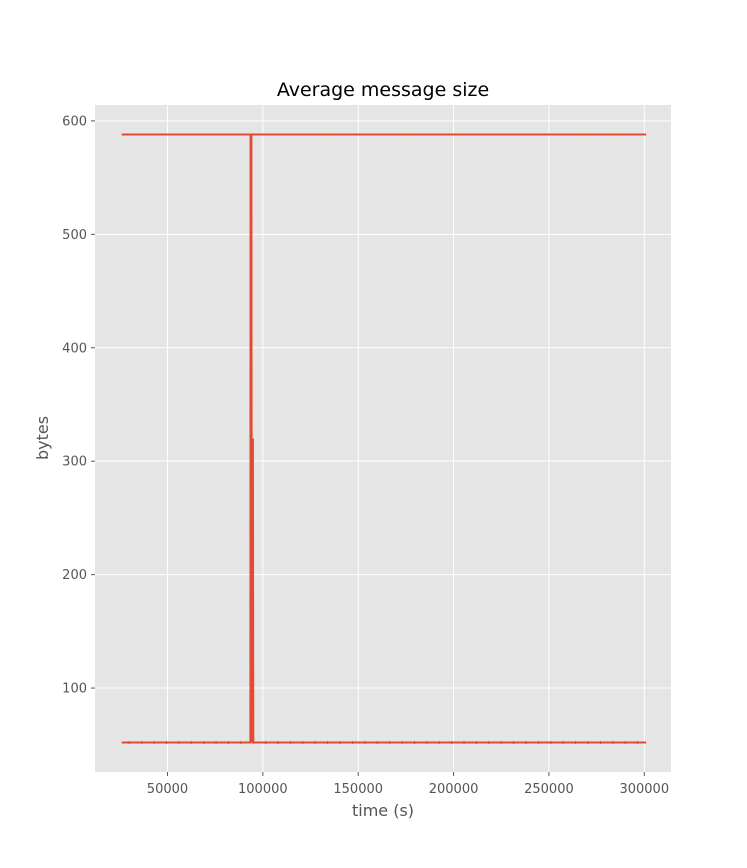 This screenshot has width=747, height=868. What do you see at coordinates (454, 789) in the screenshot?
I see `x-tick-label: 200000` at bounding box center [454, 789].